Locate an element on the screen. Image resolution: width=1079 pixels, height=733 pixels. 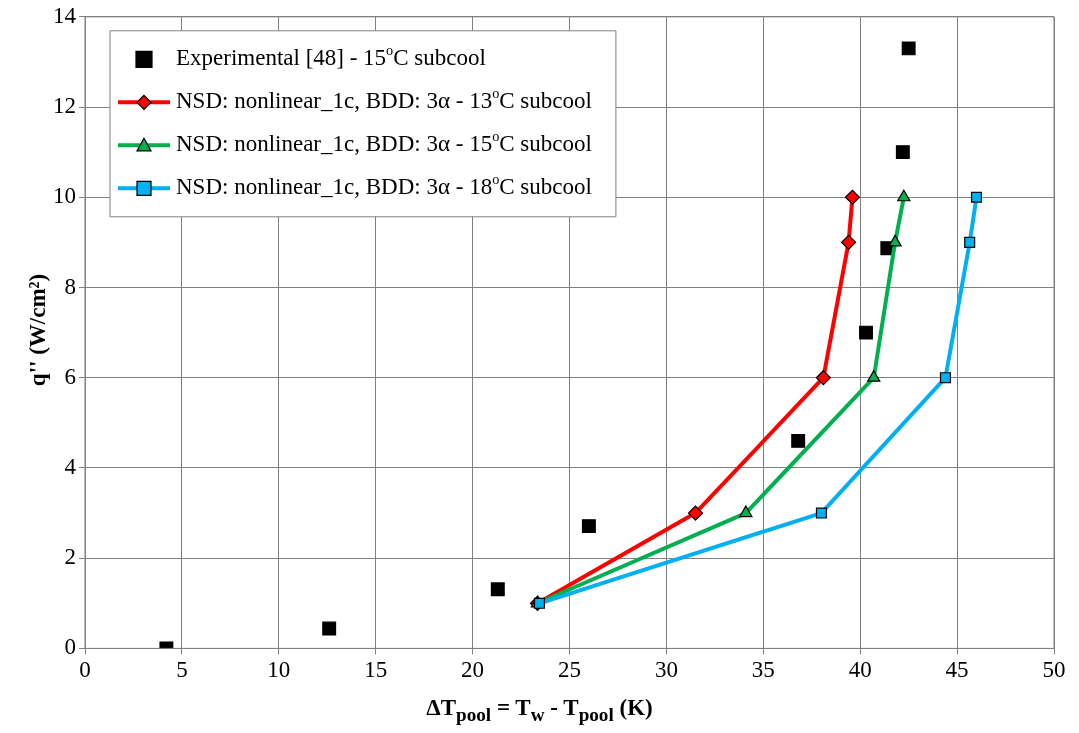
y-tick-label: 14 is located at coordinates (65, 15).